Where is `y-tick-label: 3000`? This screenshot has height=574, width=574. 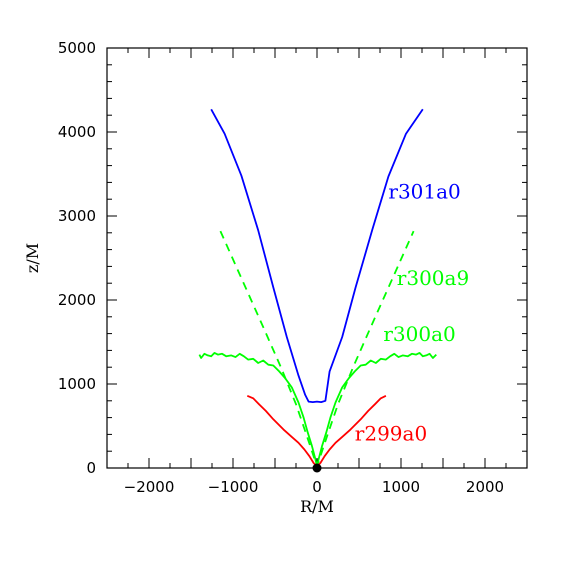 y-tick-label: 3000 is located at coordinates (77, 216).